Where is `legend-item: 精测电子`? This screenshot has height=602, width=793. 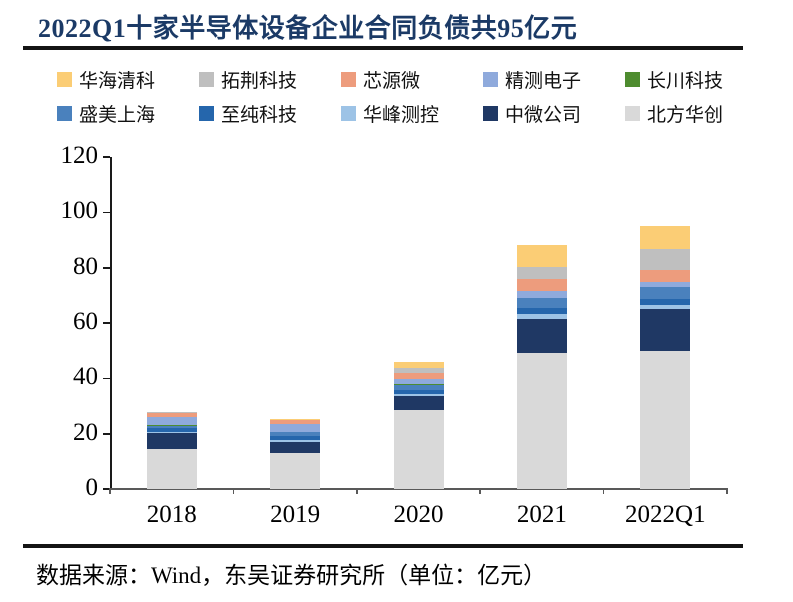
legend-item: 精测电子 is located at coordinates (554, 79).